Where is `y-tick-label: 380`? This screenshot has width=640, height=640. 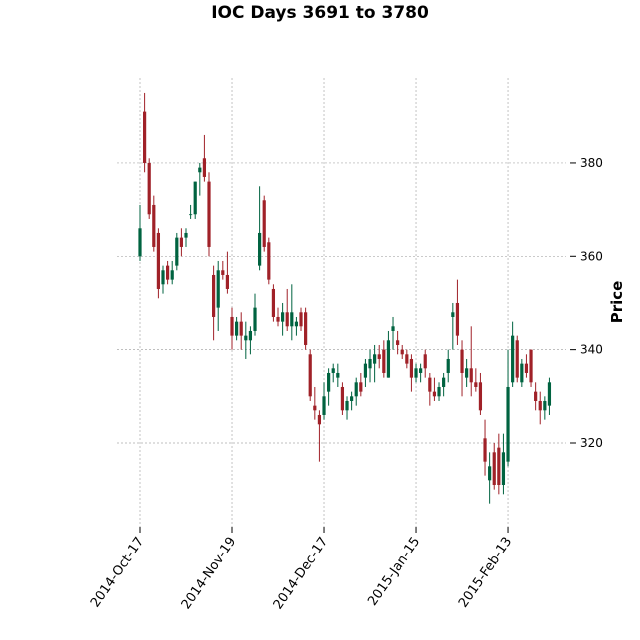
y-tick-label: 380 is located at coordinates (591, 163).